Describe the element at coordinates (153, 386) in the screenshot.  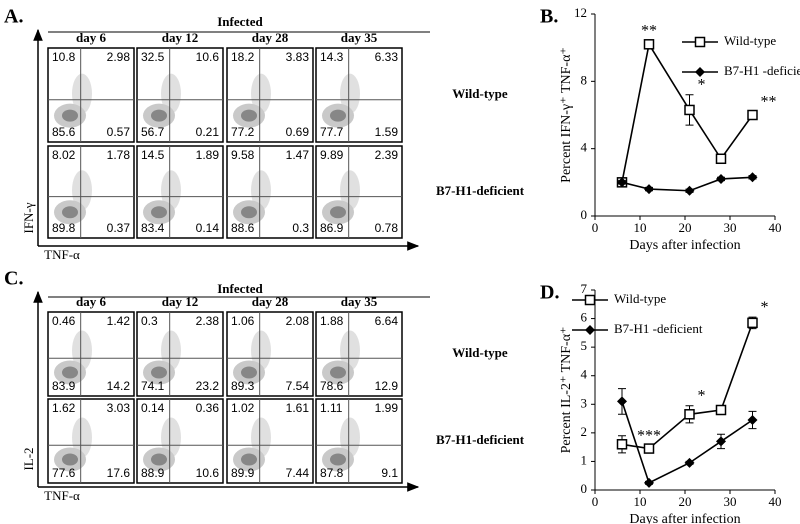
I see `quadrant-value: 74.1` at that location.